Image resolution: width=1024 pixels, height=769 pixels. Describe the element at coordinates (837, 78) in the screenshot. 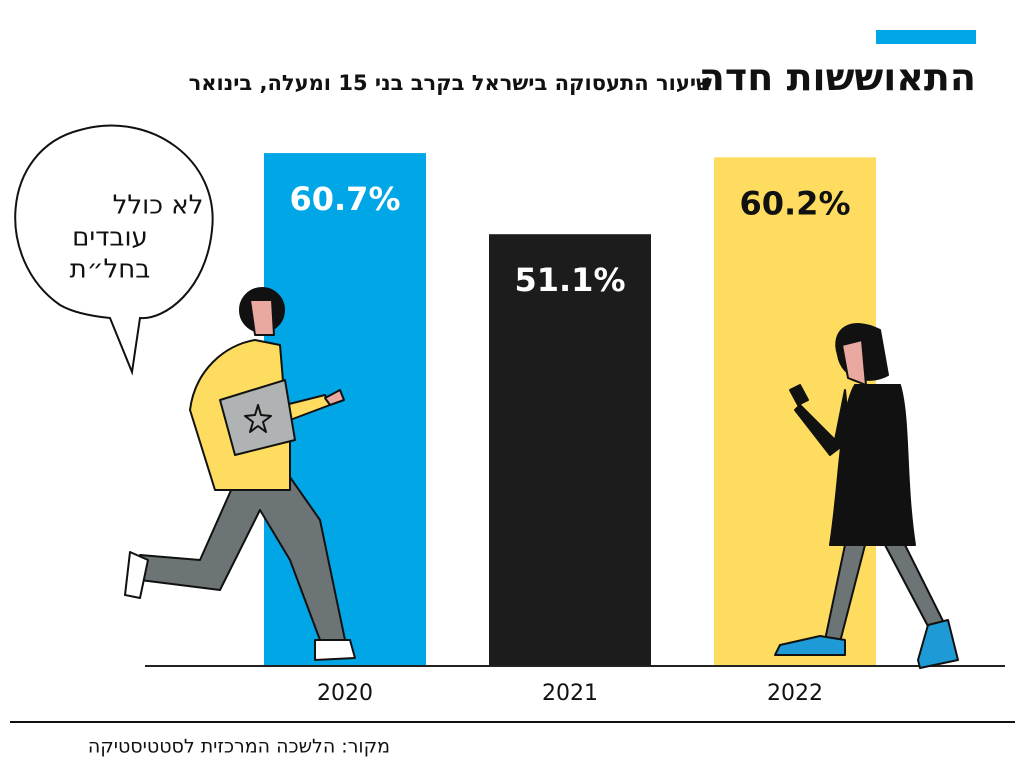

I see `chart-title: התאוששות חדה` at that location.